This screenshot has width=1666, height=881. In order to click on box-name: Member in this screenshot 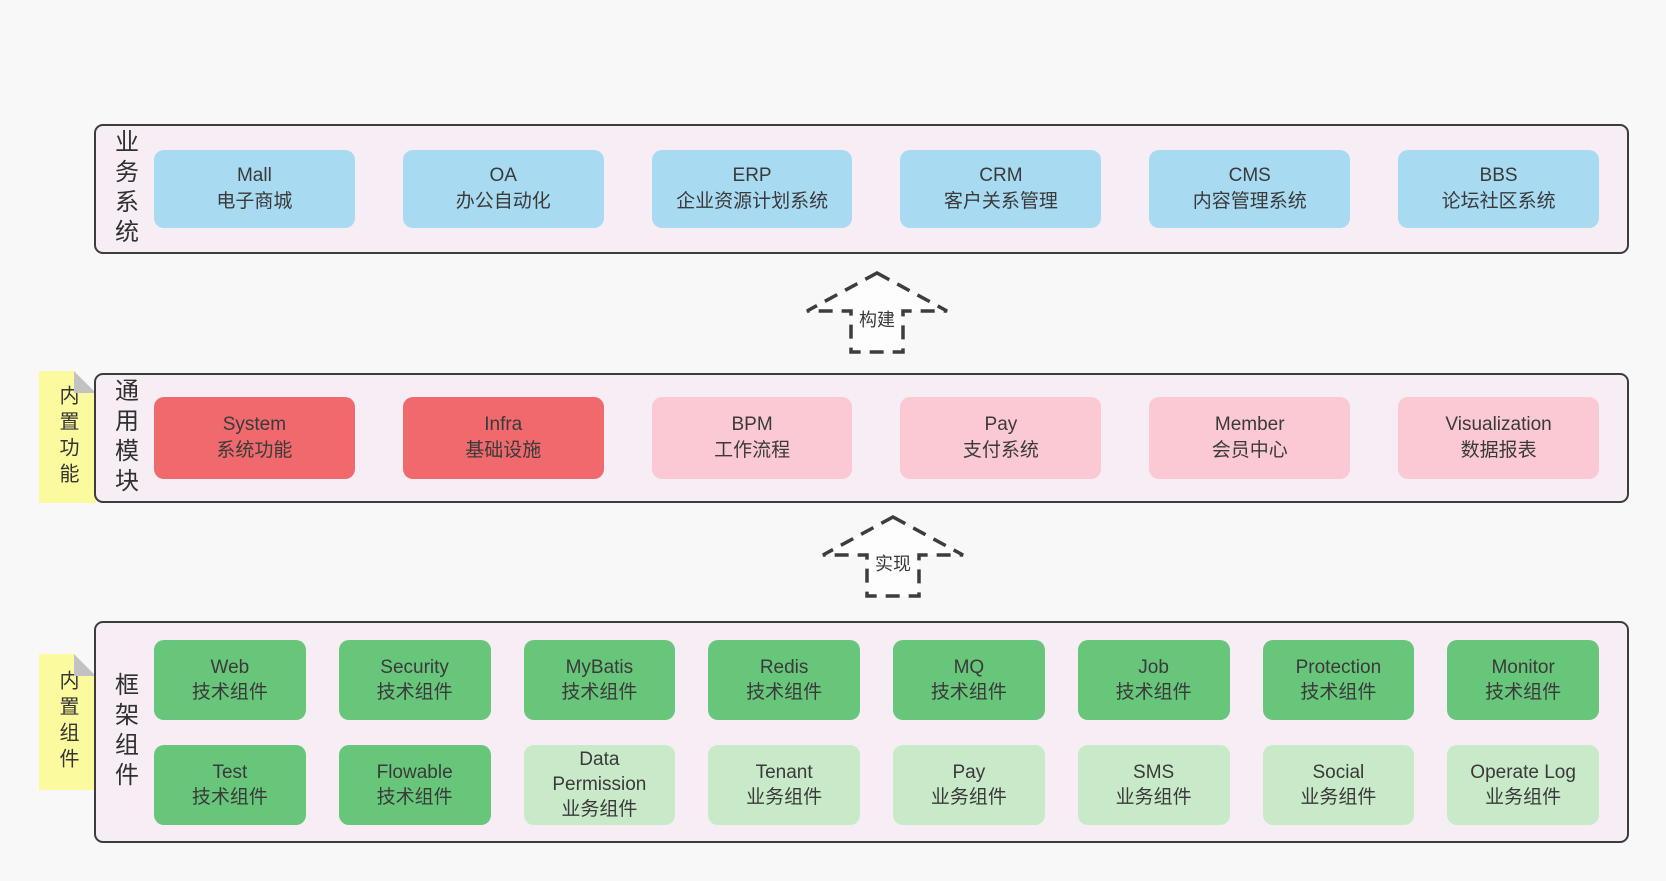, I will do `click(1249, 424)`.